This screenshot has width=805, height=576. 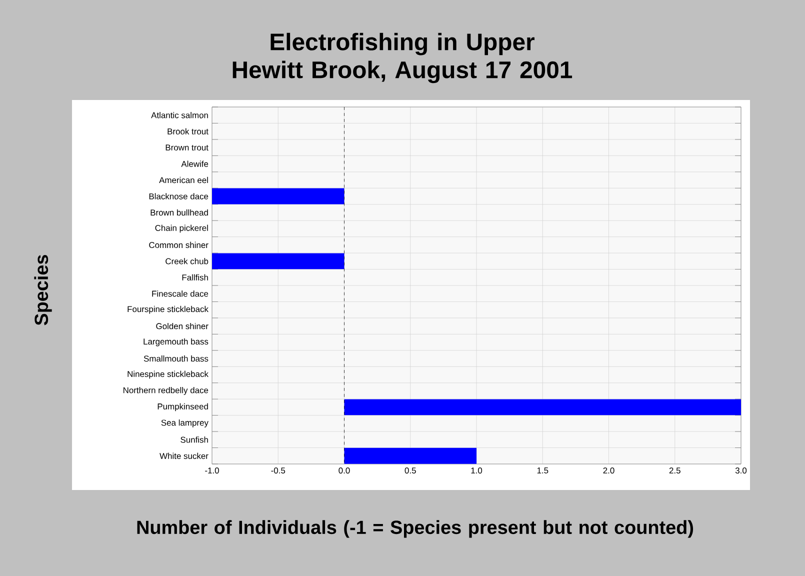 What do you see at coordinates (176, 358) in the screenshot?
I see `y-tick-label: Smallmouth bass` at bounding box center [176, 358].